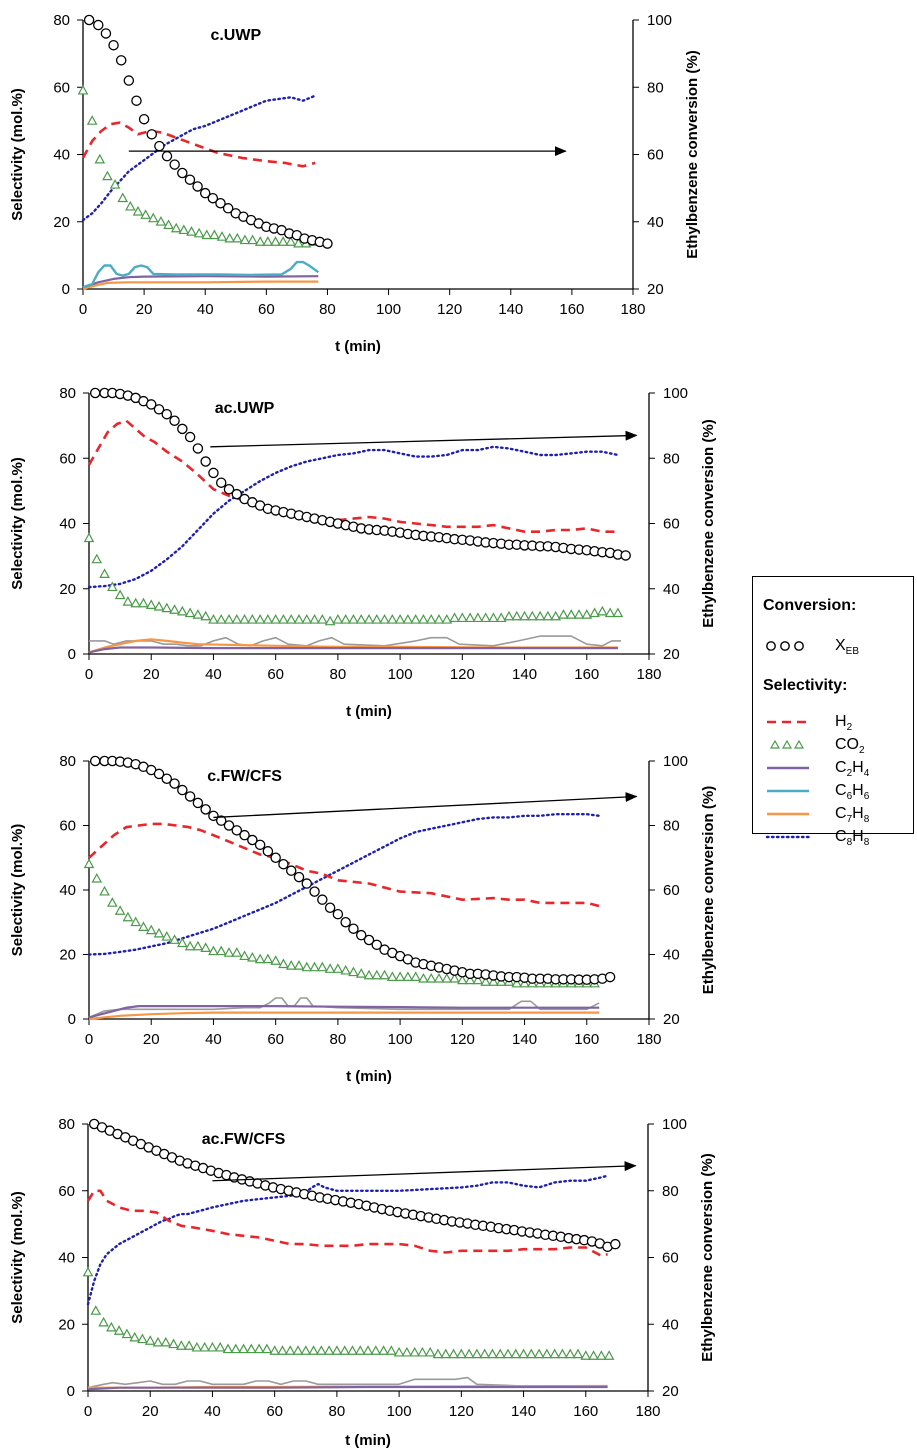 The image size is (917, 1454). Describe the element at coordinates (670, 1391) in the screenshot. I see `y2-tick-label: 20` at that location.